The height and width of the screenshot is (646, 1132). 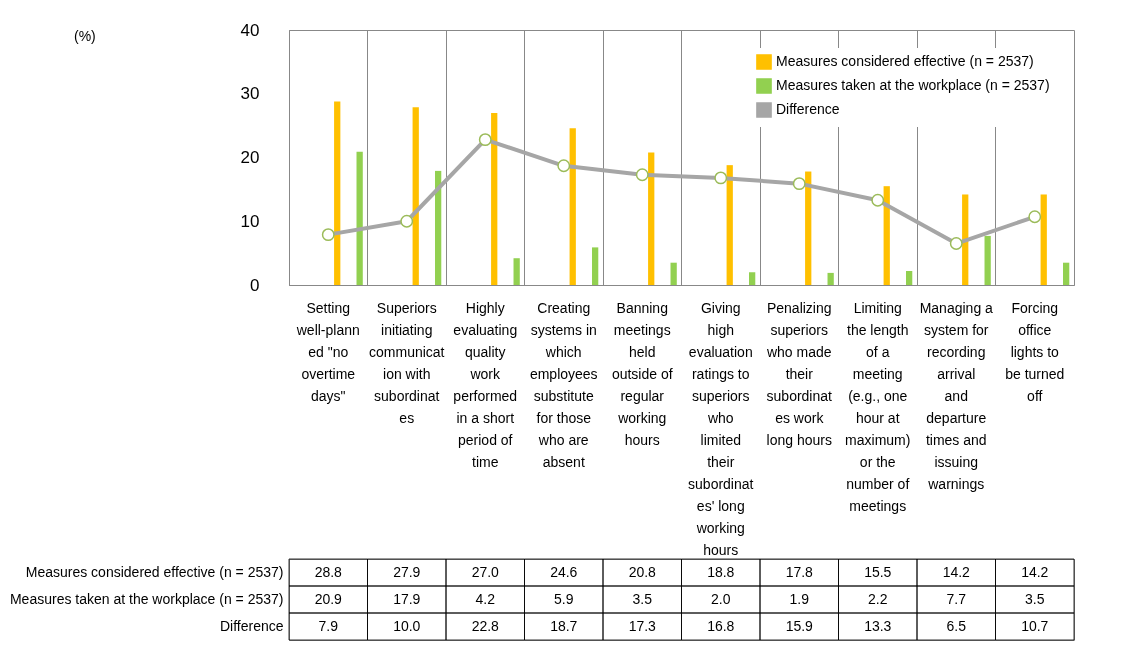 I want to click on data-label: 18.7, so click(x=564, y=625).